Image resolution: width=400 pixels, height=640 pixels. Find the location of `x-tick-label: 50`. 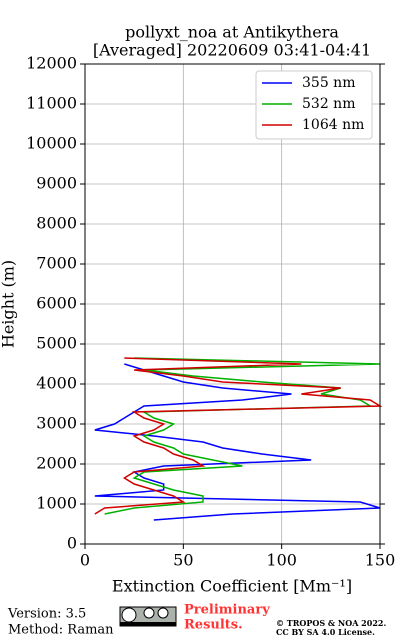

x-tick-label: 50 is located at coordinates (183, 560).